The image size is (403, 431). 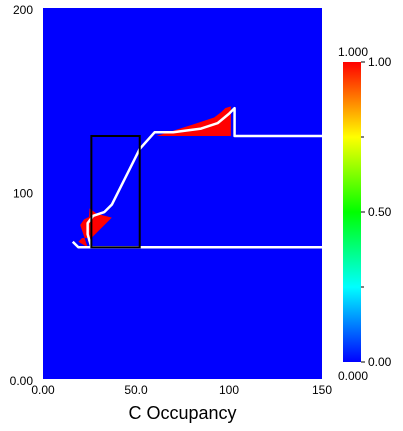 What do you see at coordinates (380, 62) in the screenshot?
I see `colorbar-tick-label-3: 1.00` at bounding box center [380, 62].